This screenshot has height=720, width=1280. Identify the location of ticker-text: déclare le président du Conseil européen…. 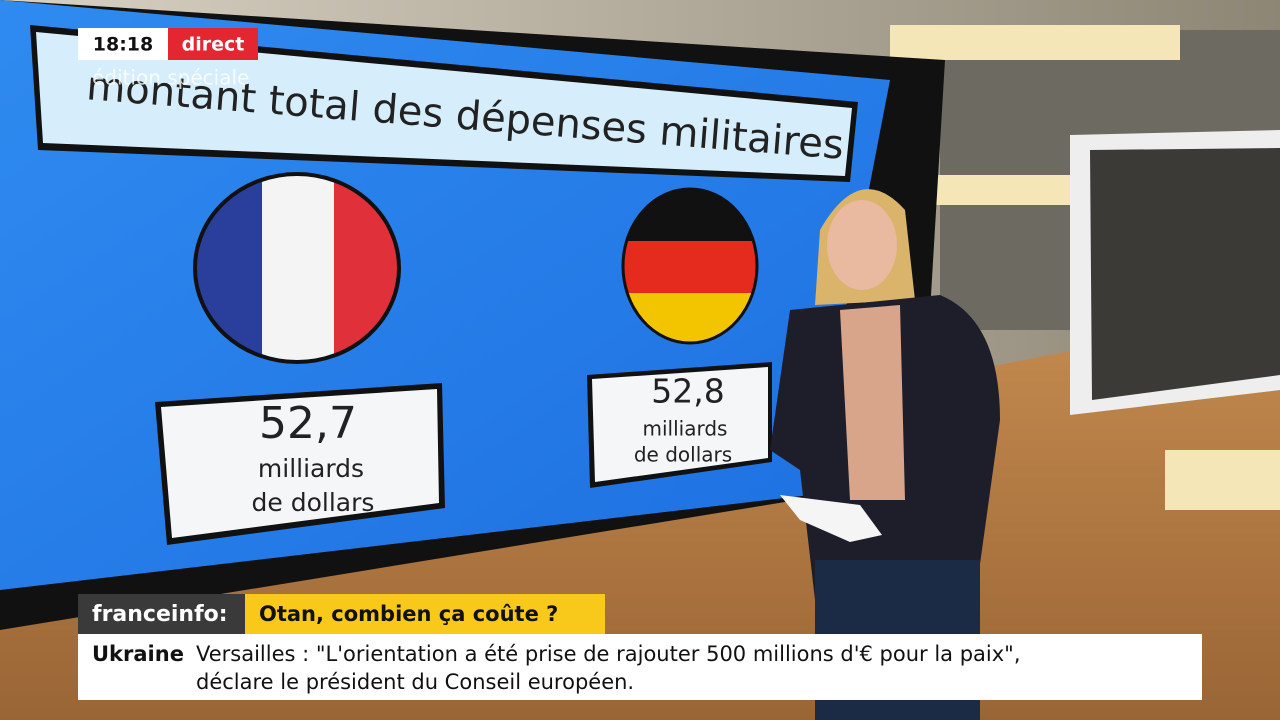
(415, 682).